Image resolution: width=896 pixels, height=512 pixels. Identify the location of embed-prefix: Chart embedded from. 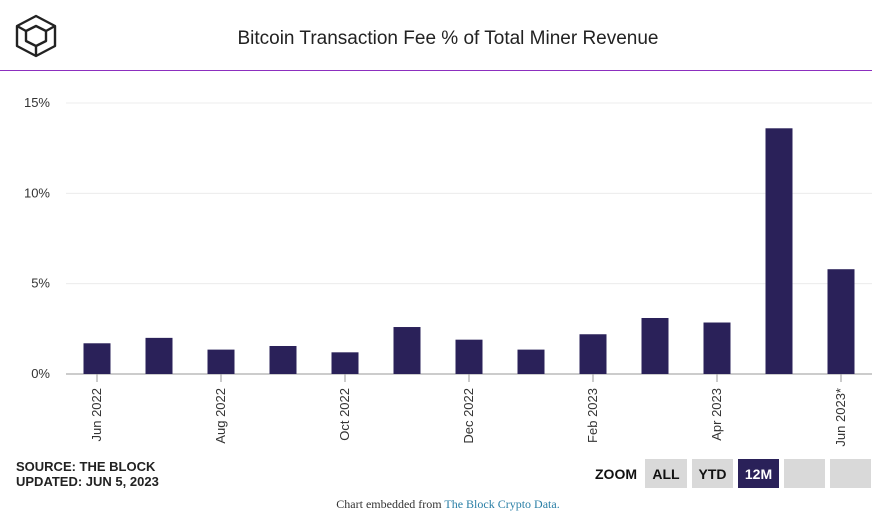
(390, 504).